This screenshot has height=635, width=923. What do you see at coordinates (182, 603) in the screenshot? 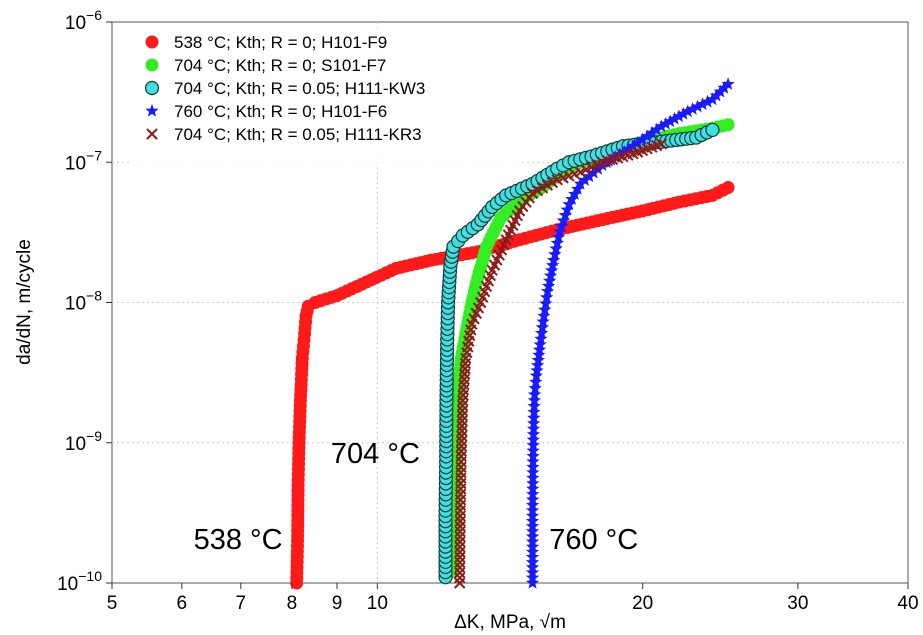
I see `x-tick-label: 6` at bounding box center [182, 603].